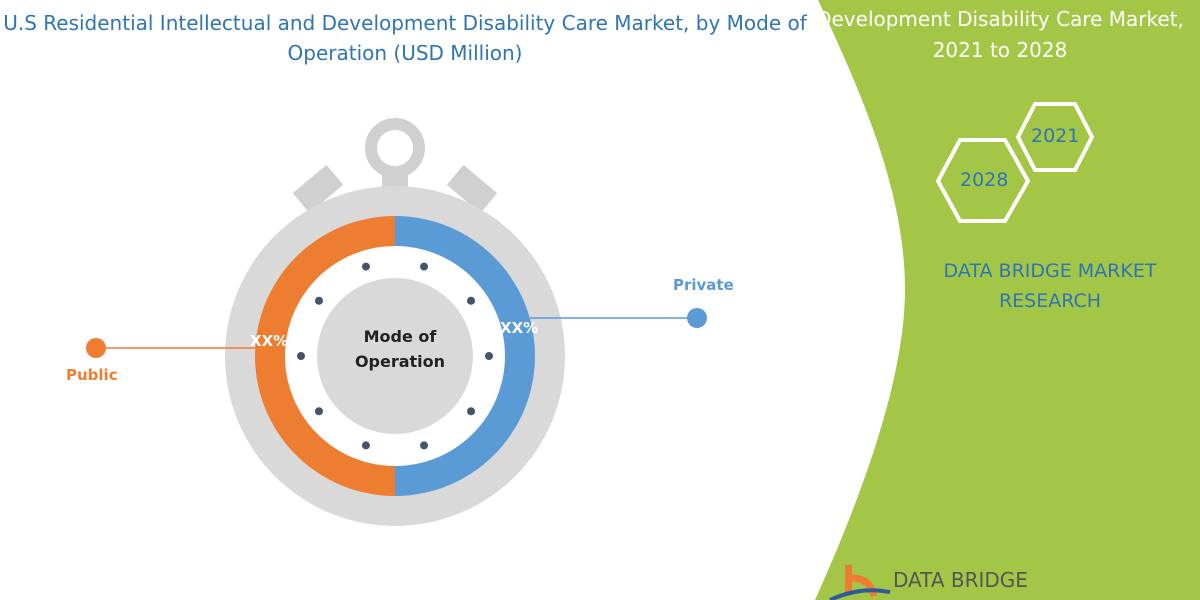 The width and height of the screenshot is (1200, 600). What do you see at coordinates (269, 341) in the screenshot?
I see `data-label-public: XX%` at bounding box center [269, 341].